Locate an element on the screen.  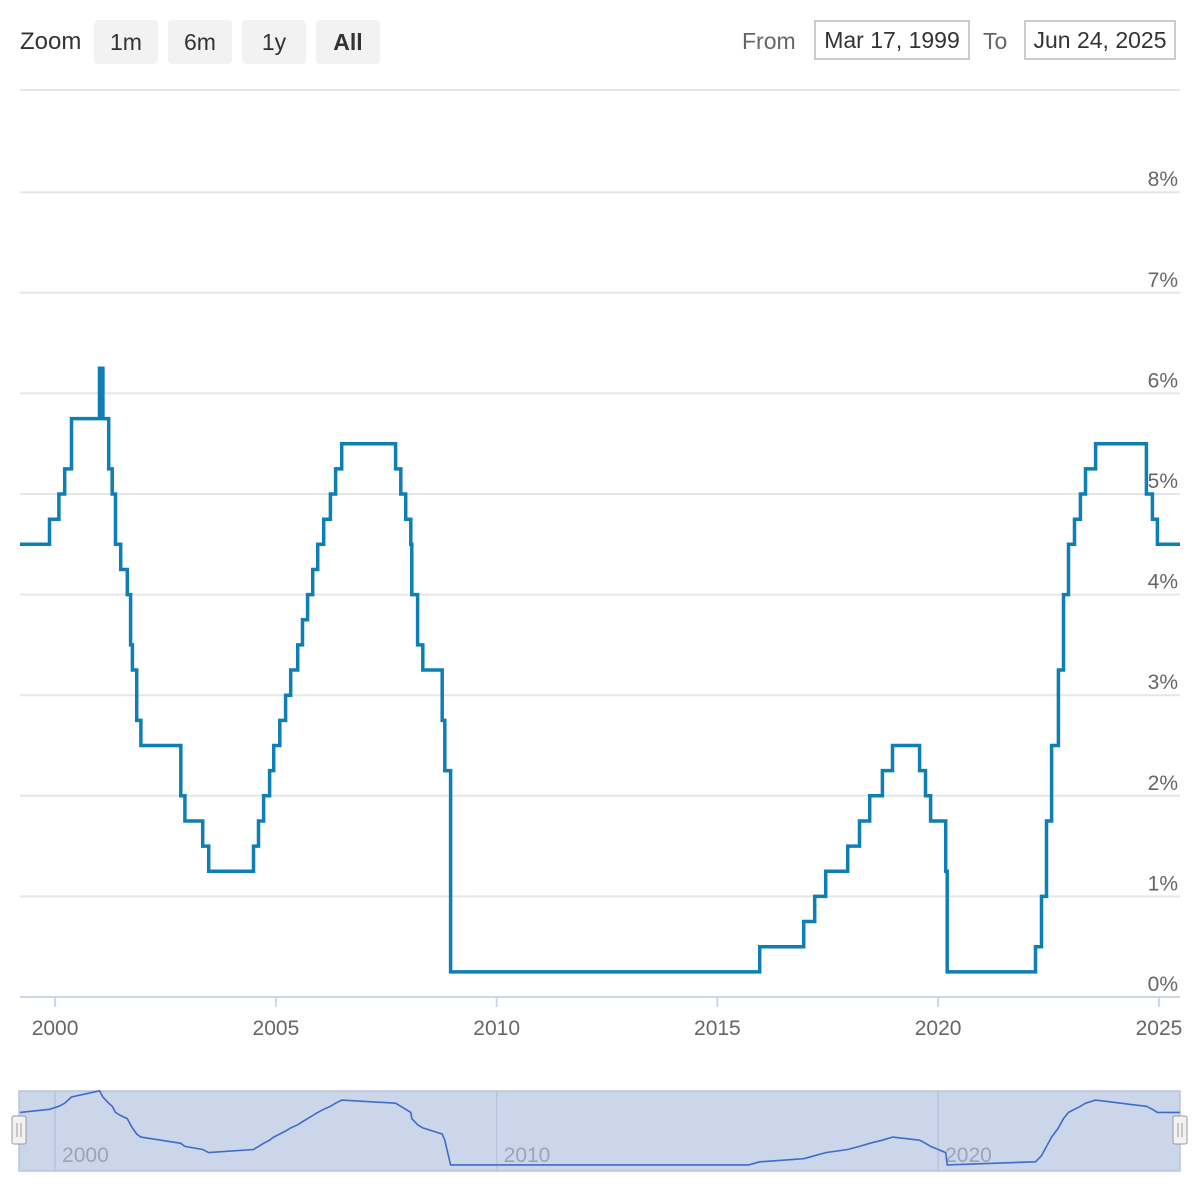
x-tick-label: 2010 is located at coordinates (496, 1028).